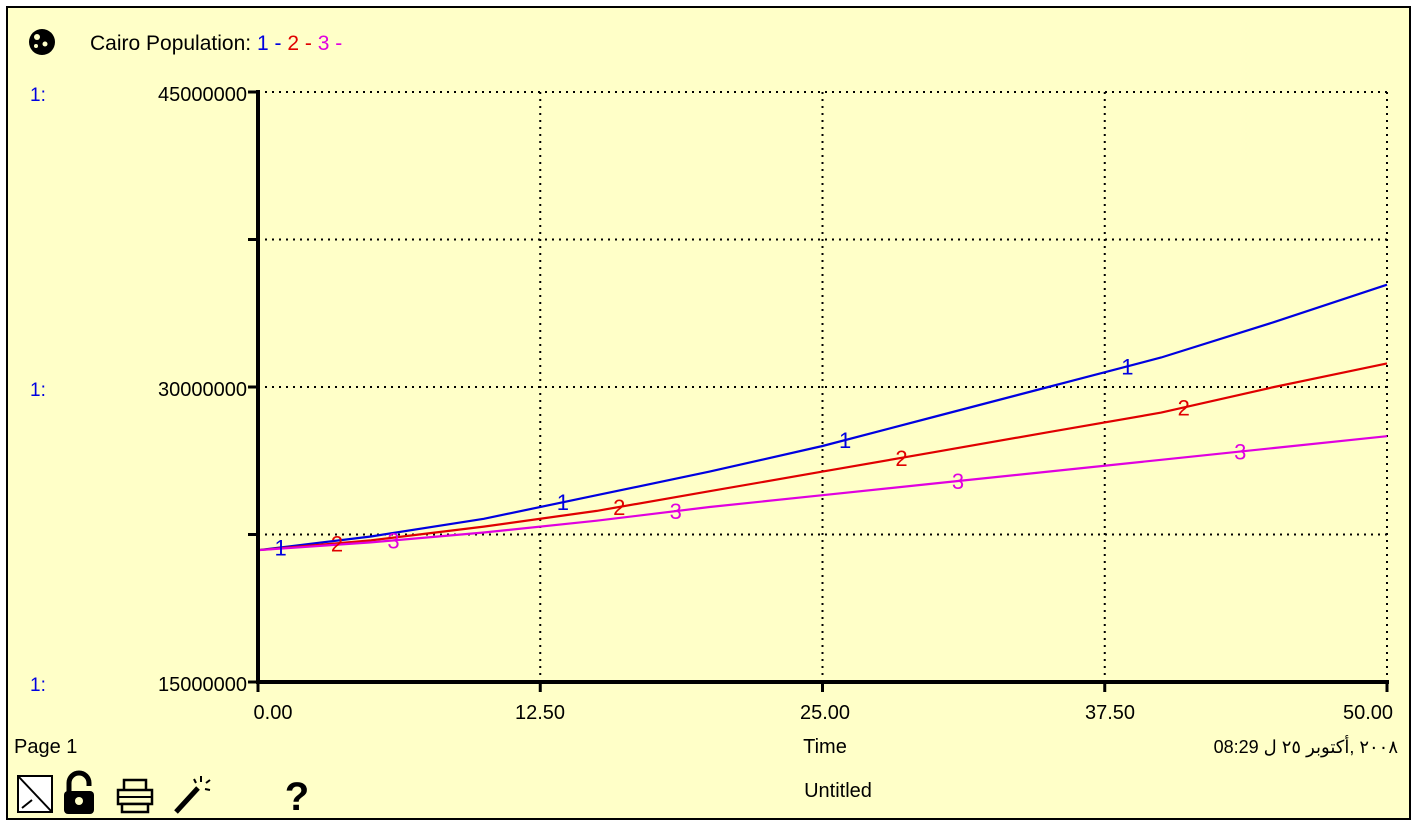 The height and width of the screenshot is (826, 1417). I want to click on x-tick-label-0: 0.00, so click(273, 713).